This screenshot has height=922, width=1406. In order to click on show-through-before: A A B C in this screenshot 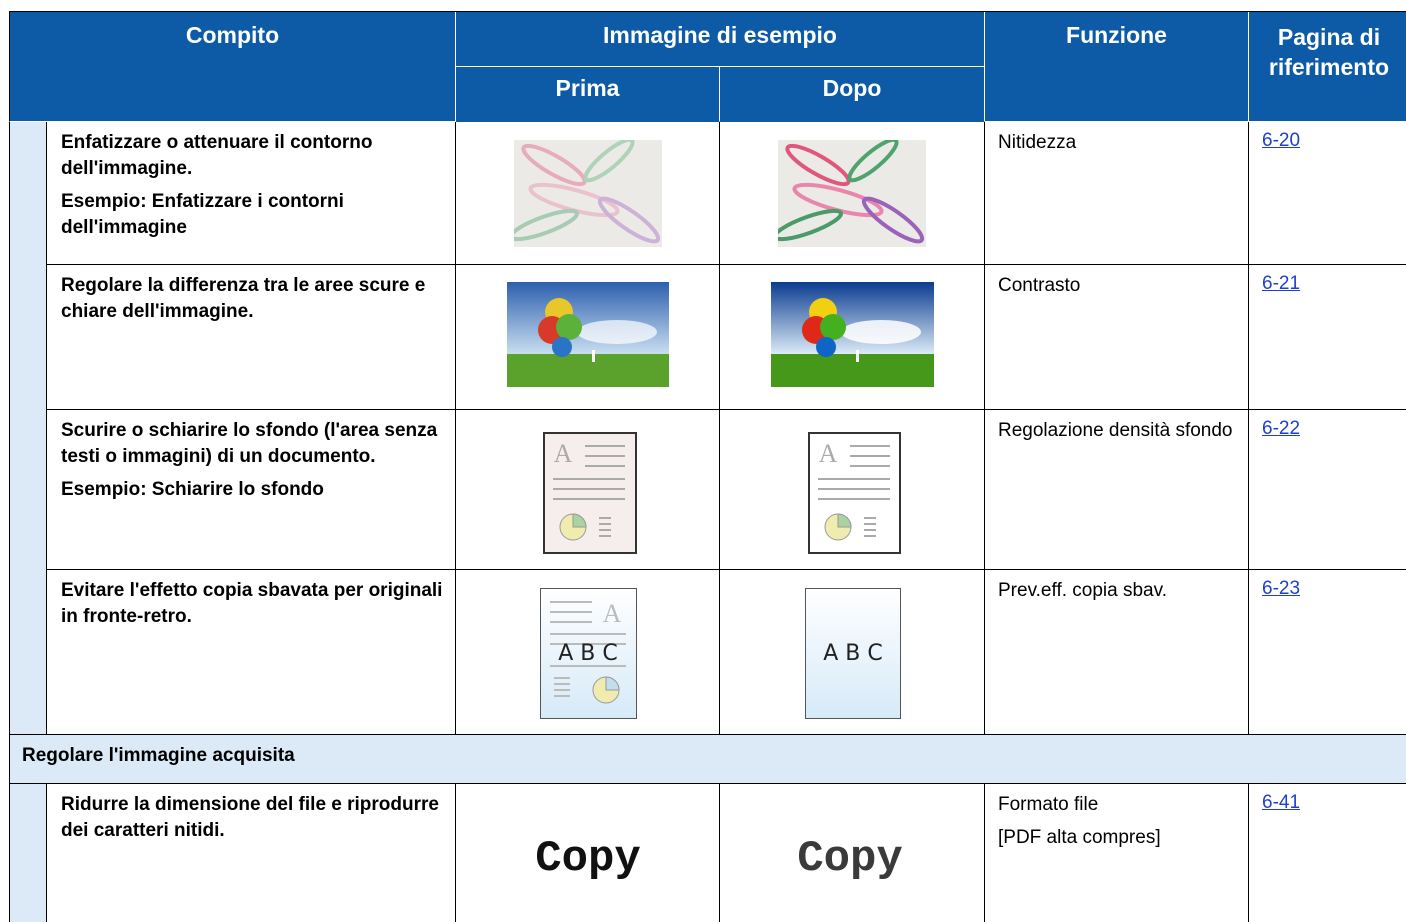, I will do `click(588, 653)`.